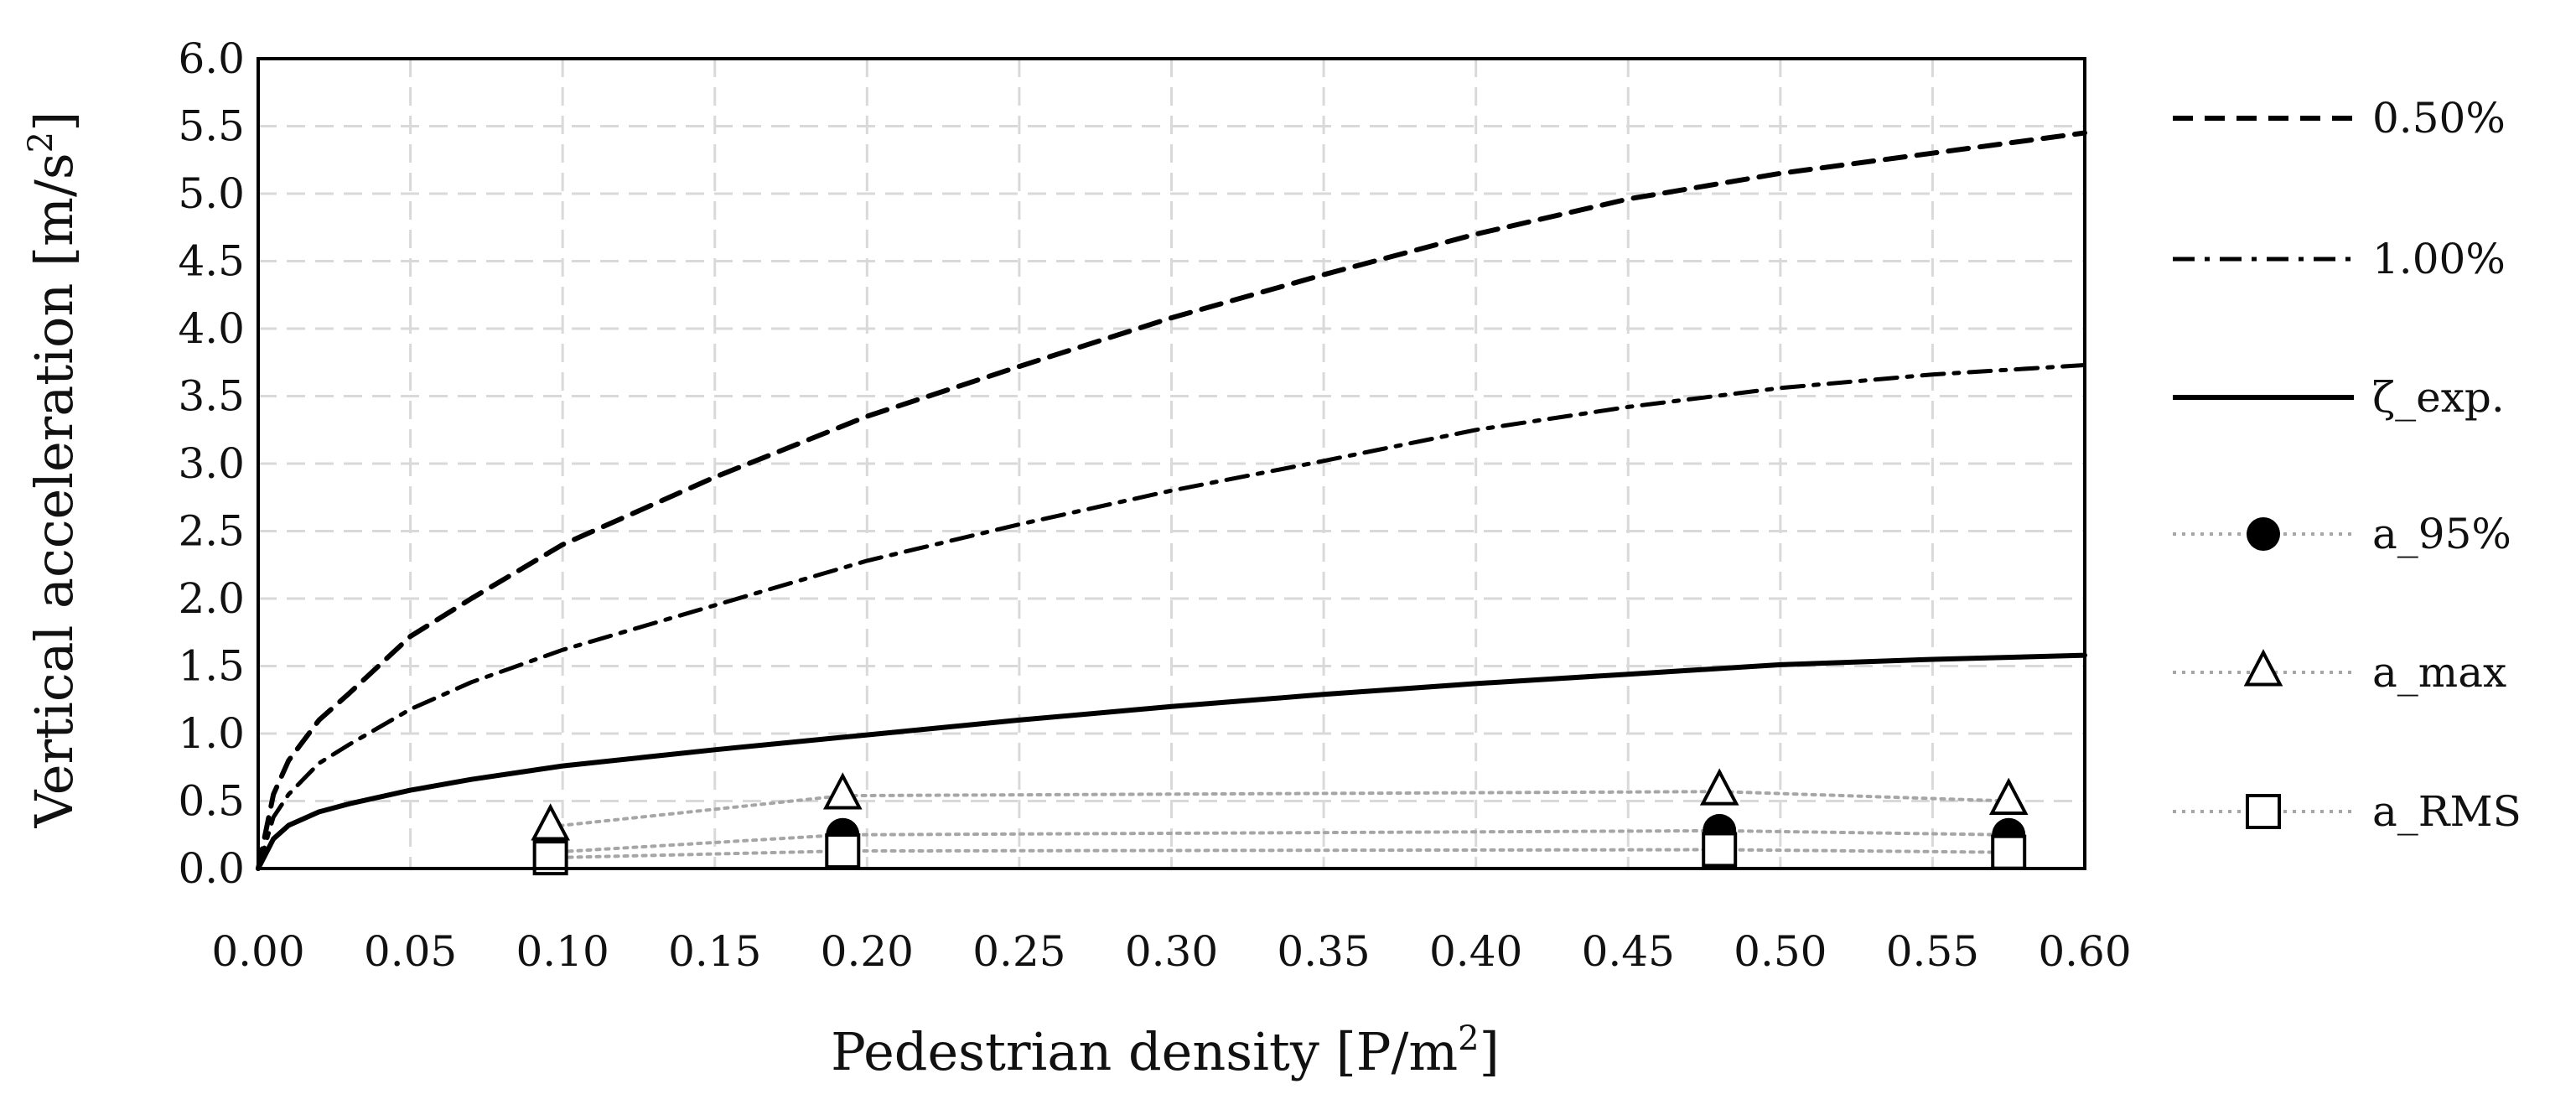 Image resolution: width=2576 pixels, height=1115 pixels. Describe the element at coordinates (211, 733) in the screenshot. I see `y-tick-label: 1.0` at that location.